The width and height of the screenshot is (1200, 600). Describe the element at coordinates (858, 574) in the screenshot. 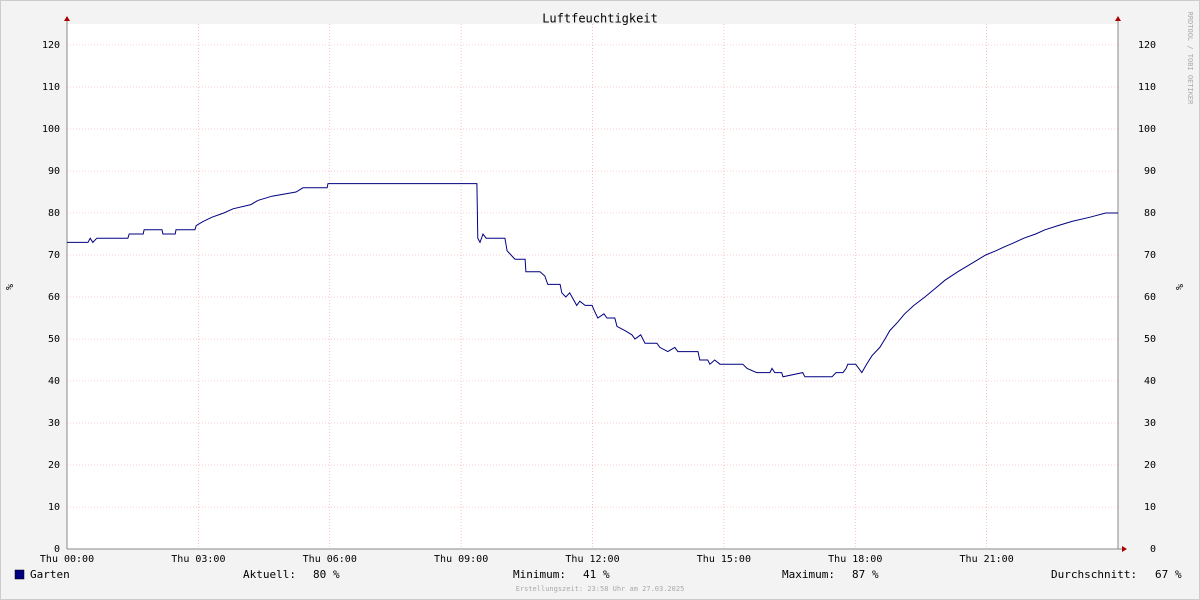

I see `stat-value: 87` at that location.